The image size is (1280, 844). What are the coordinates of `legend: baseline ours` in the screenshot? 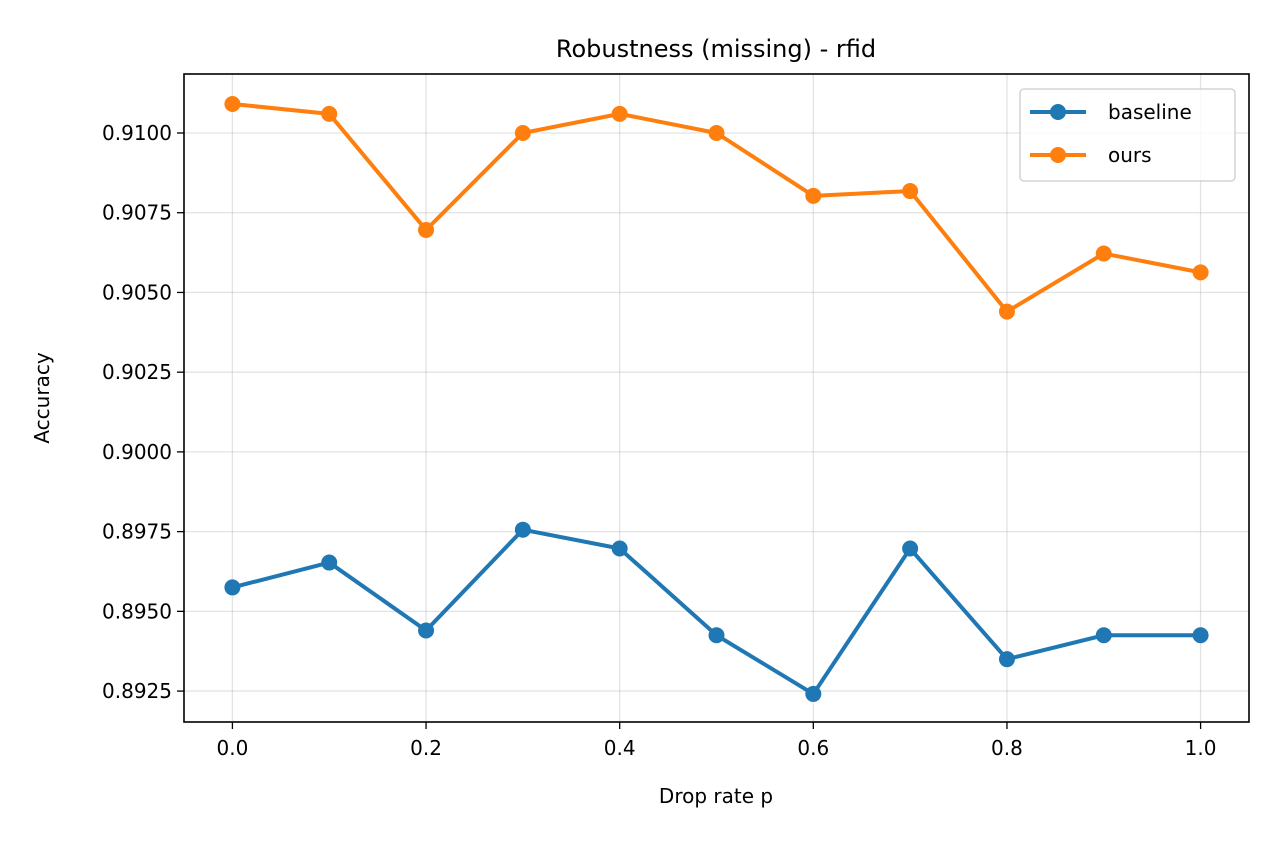 It's located at (1127, 135).